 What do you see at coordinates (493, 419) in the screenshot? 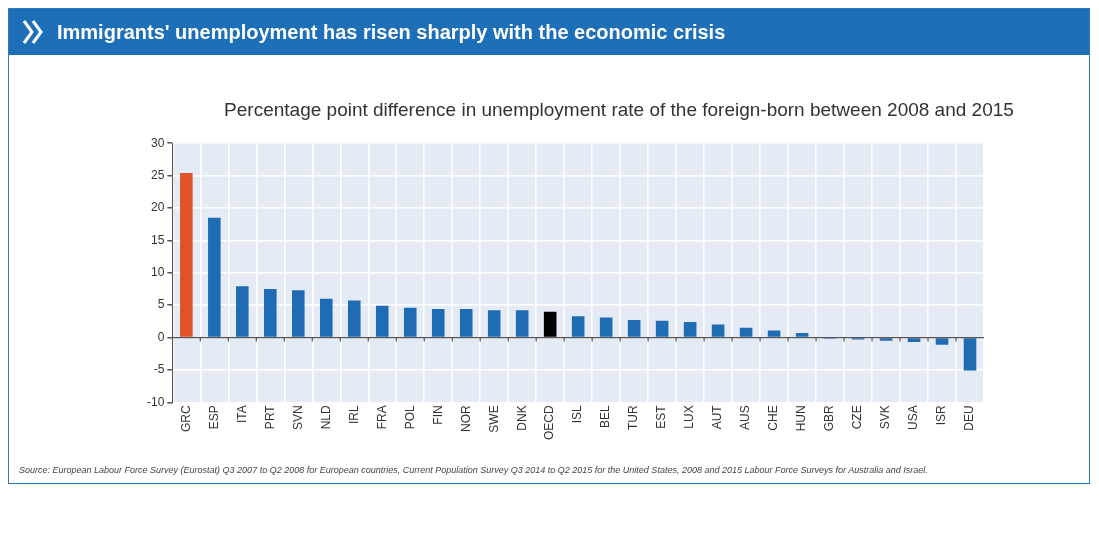
I see `x-tick-label: SWE` at bounding box center [493, 419].